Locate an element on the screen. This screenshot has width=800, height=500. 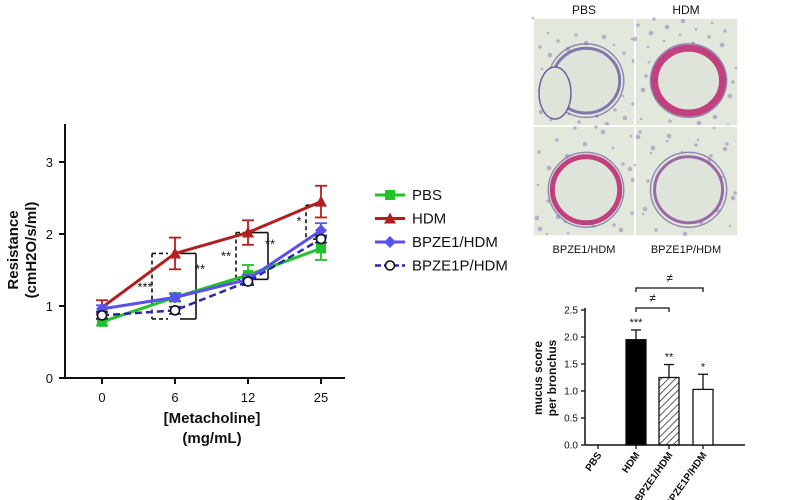
line-chart-legend: PBS HDM BPZE1/HDM BPZE1P/HDM is located at coordinates (441, 231).